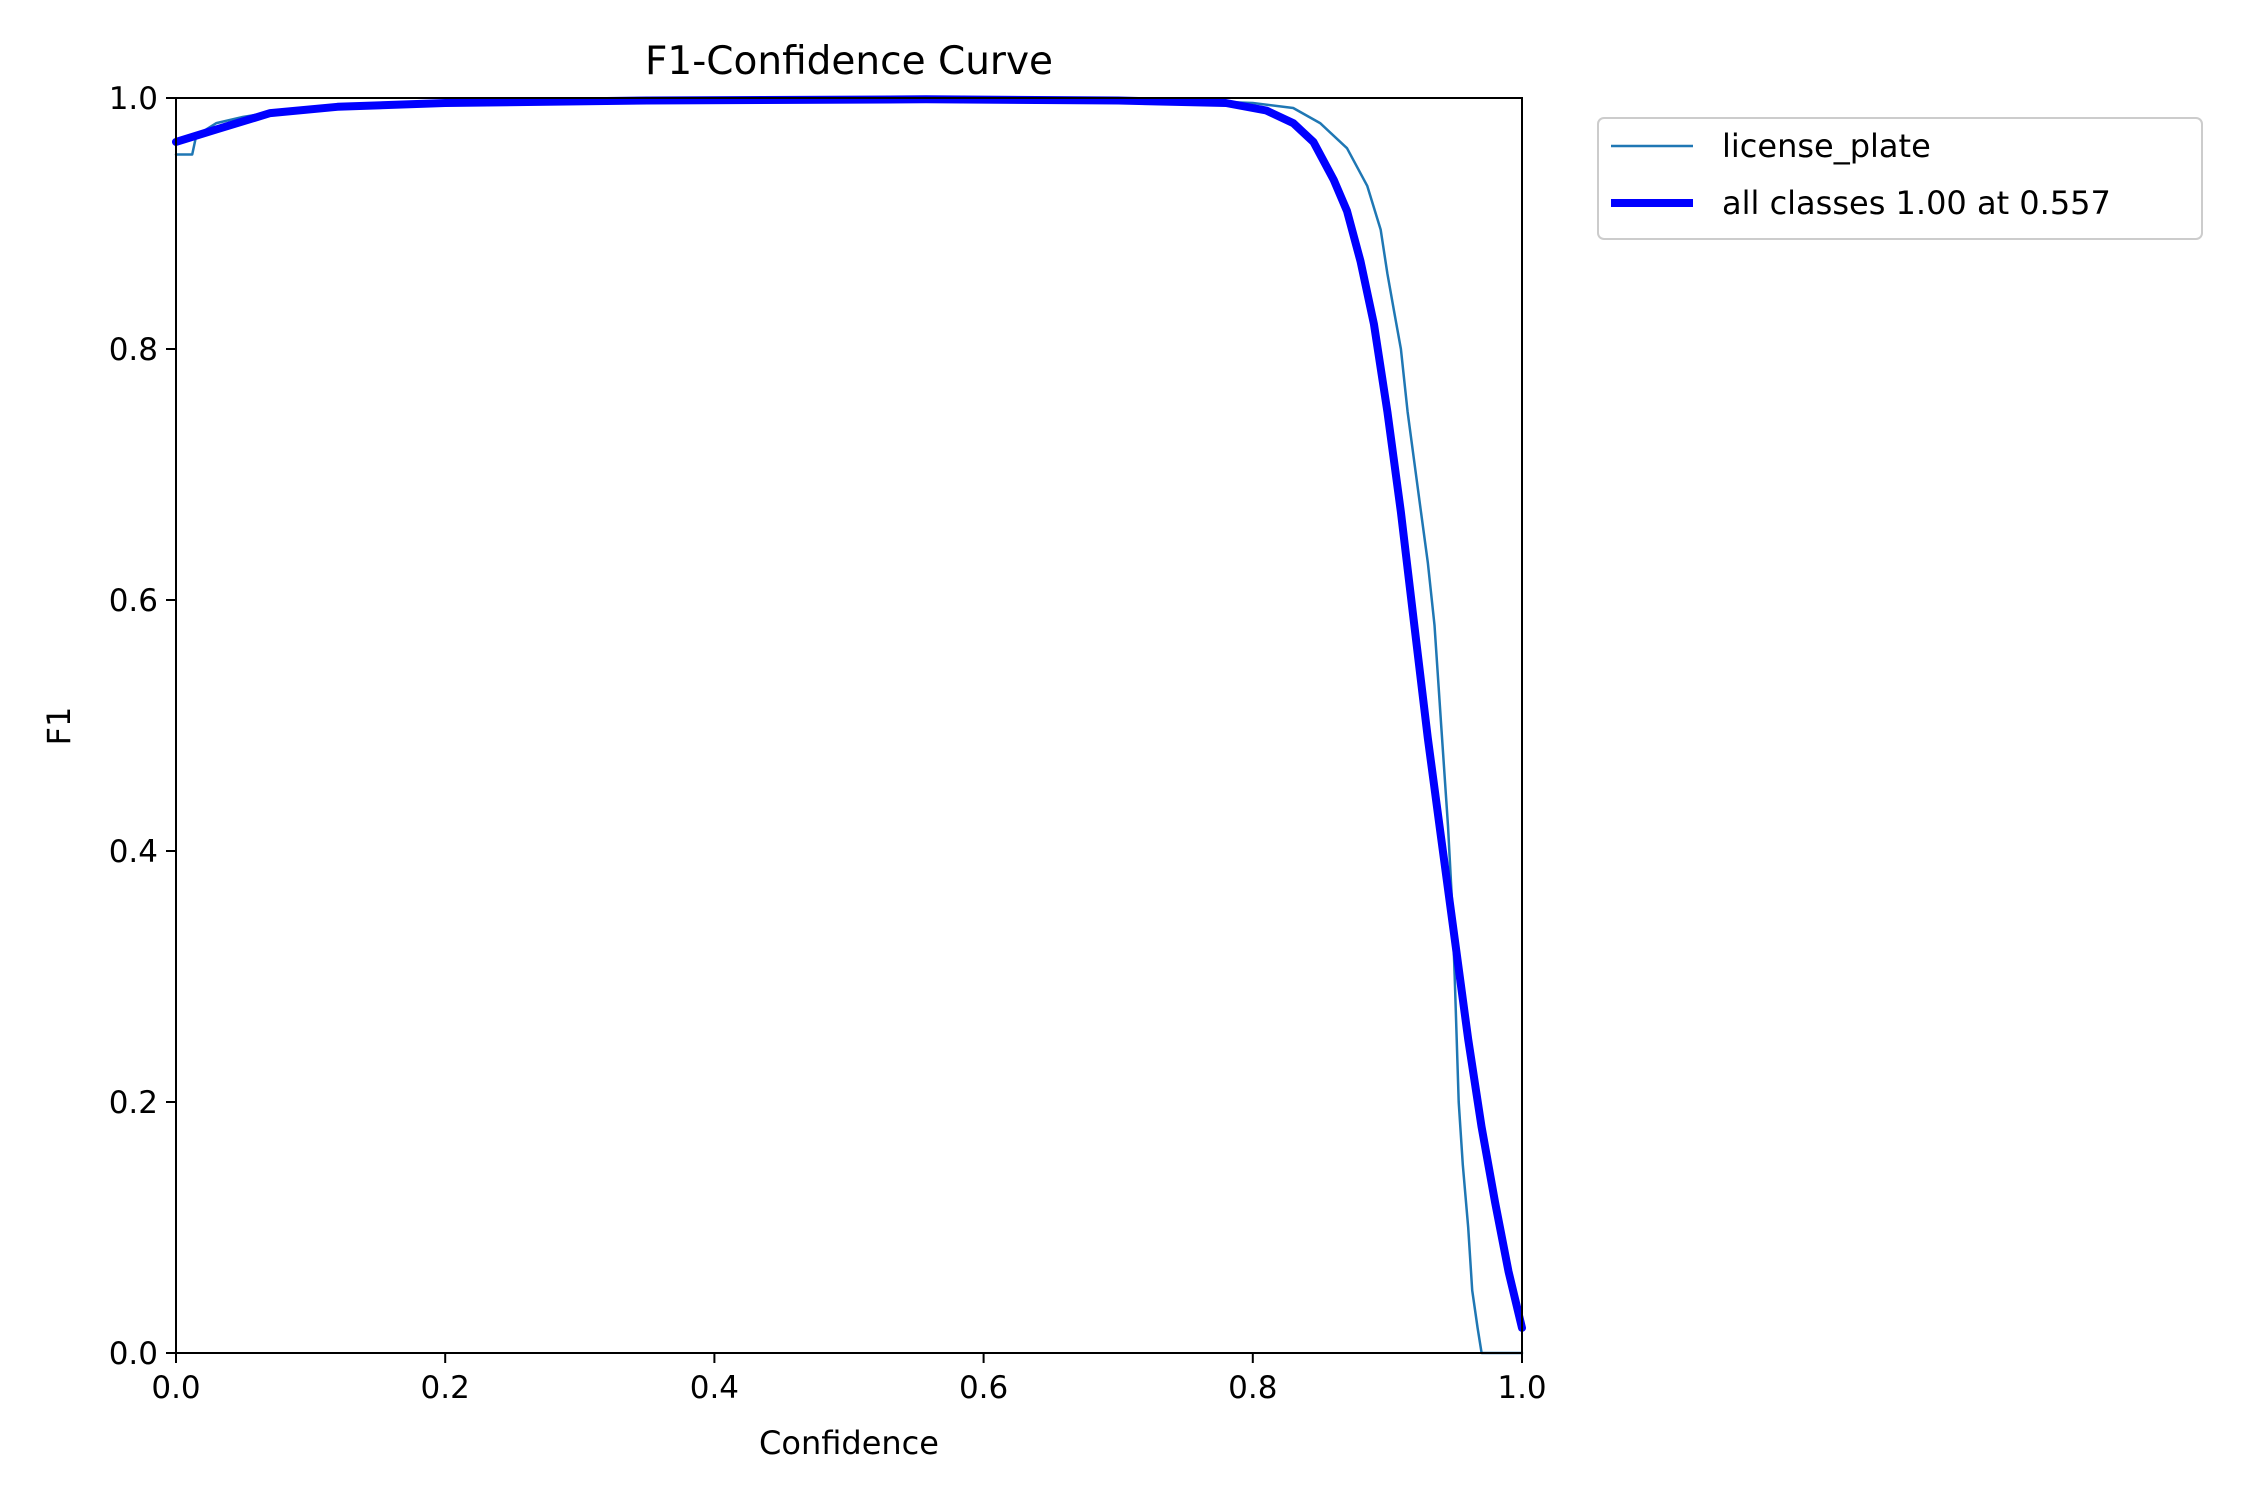 The width and height of the screenshot is (2250, 1500). Describe the element at coordinates (1826, 146) in the screenshot. I see `legend-label-0: license_plate` at that location.